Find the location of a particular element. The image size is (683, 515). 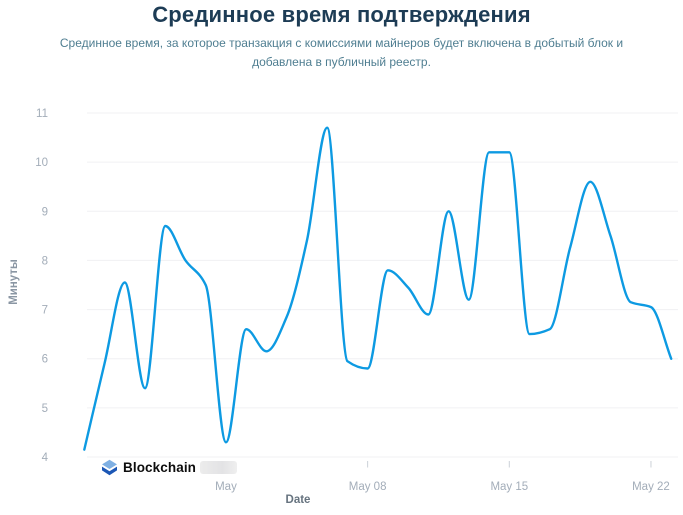

watermark-blur-box is located at coordinates (219, 467).